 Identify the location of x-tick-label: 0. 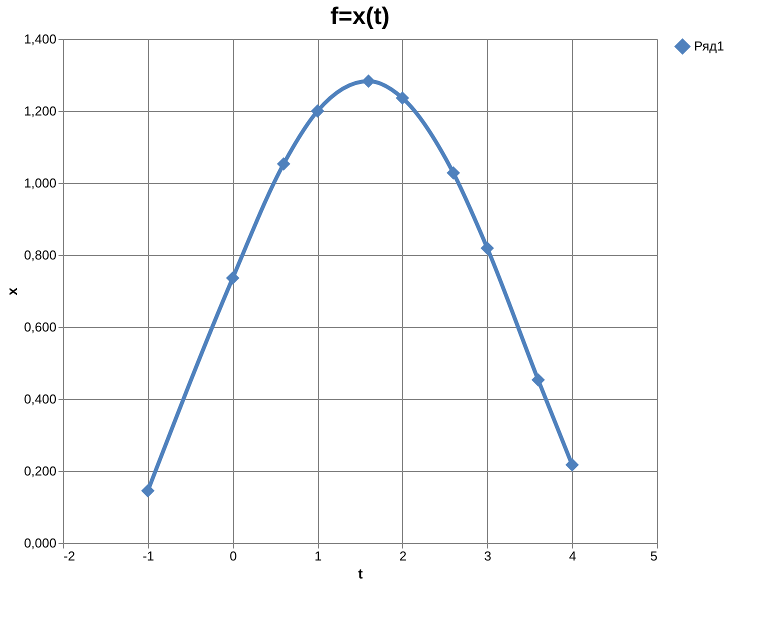
(233, 556).